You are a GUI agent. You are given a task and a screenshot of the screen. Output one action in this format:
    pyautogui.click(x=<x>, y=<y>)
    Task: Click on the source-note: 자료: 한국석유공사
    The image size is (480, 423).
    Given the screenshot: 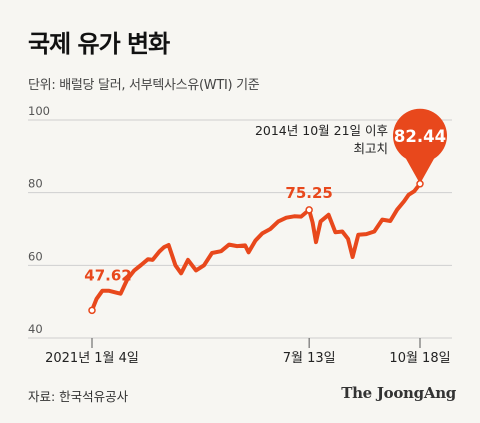 What is the action you would take?
    pyautogui.click(x=78, y=396)
    